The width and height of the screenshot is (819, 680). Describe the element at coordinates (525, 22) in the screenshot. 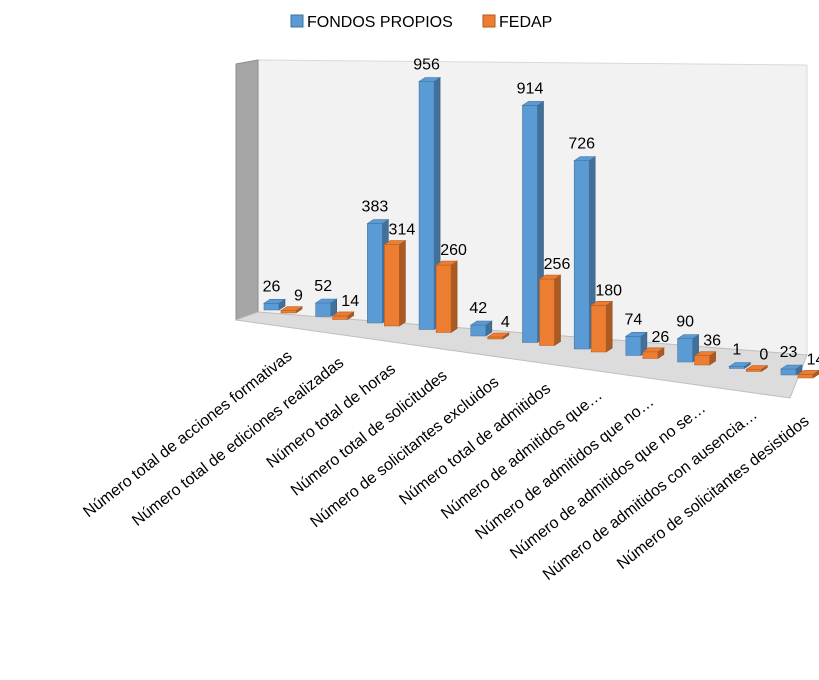

I see `legend-label-fedap: FEDAP` at that location.